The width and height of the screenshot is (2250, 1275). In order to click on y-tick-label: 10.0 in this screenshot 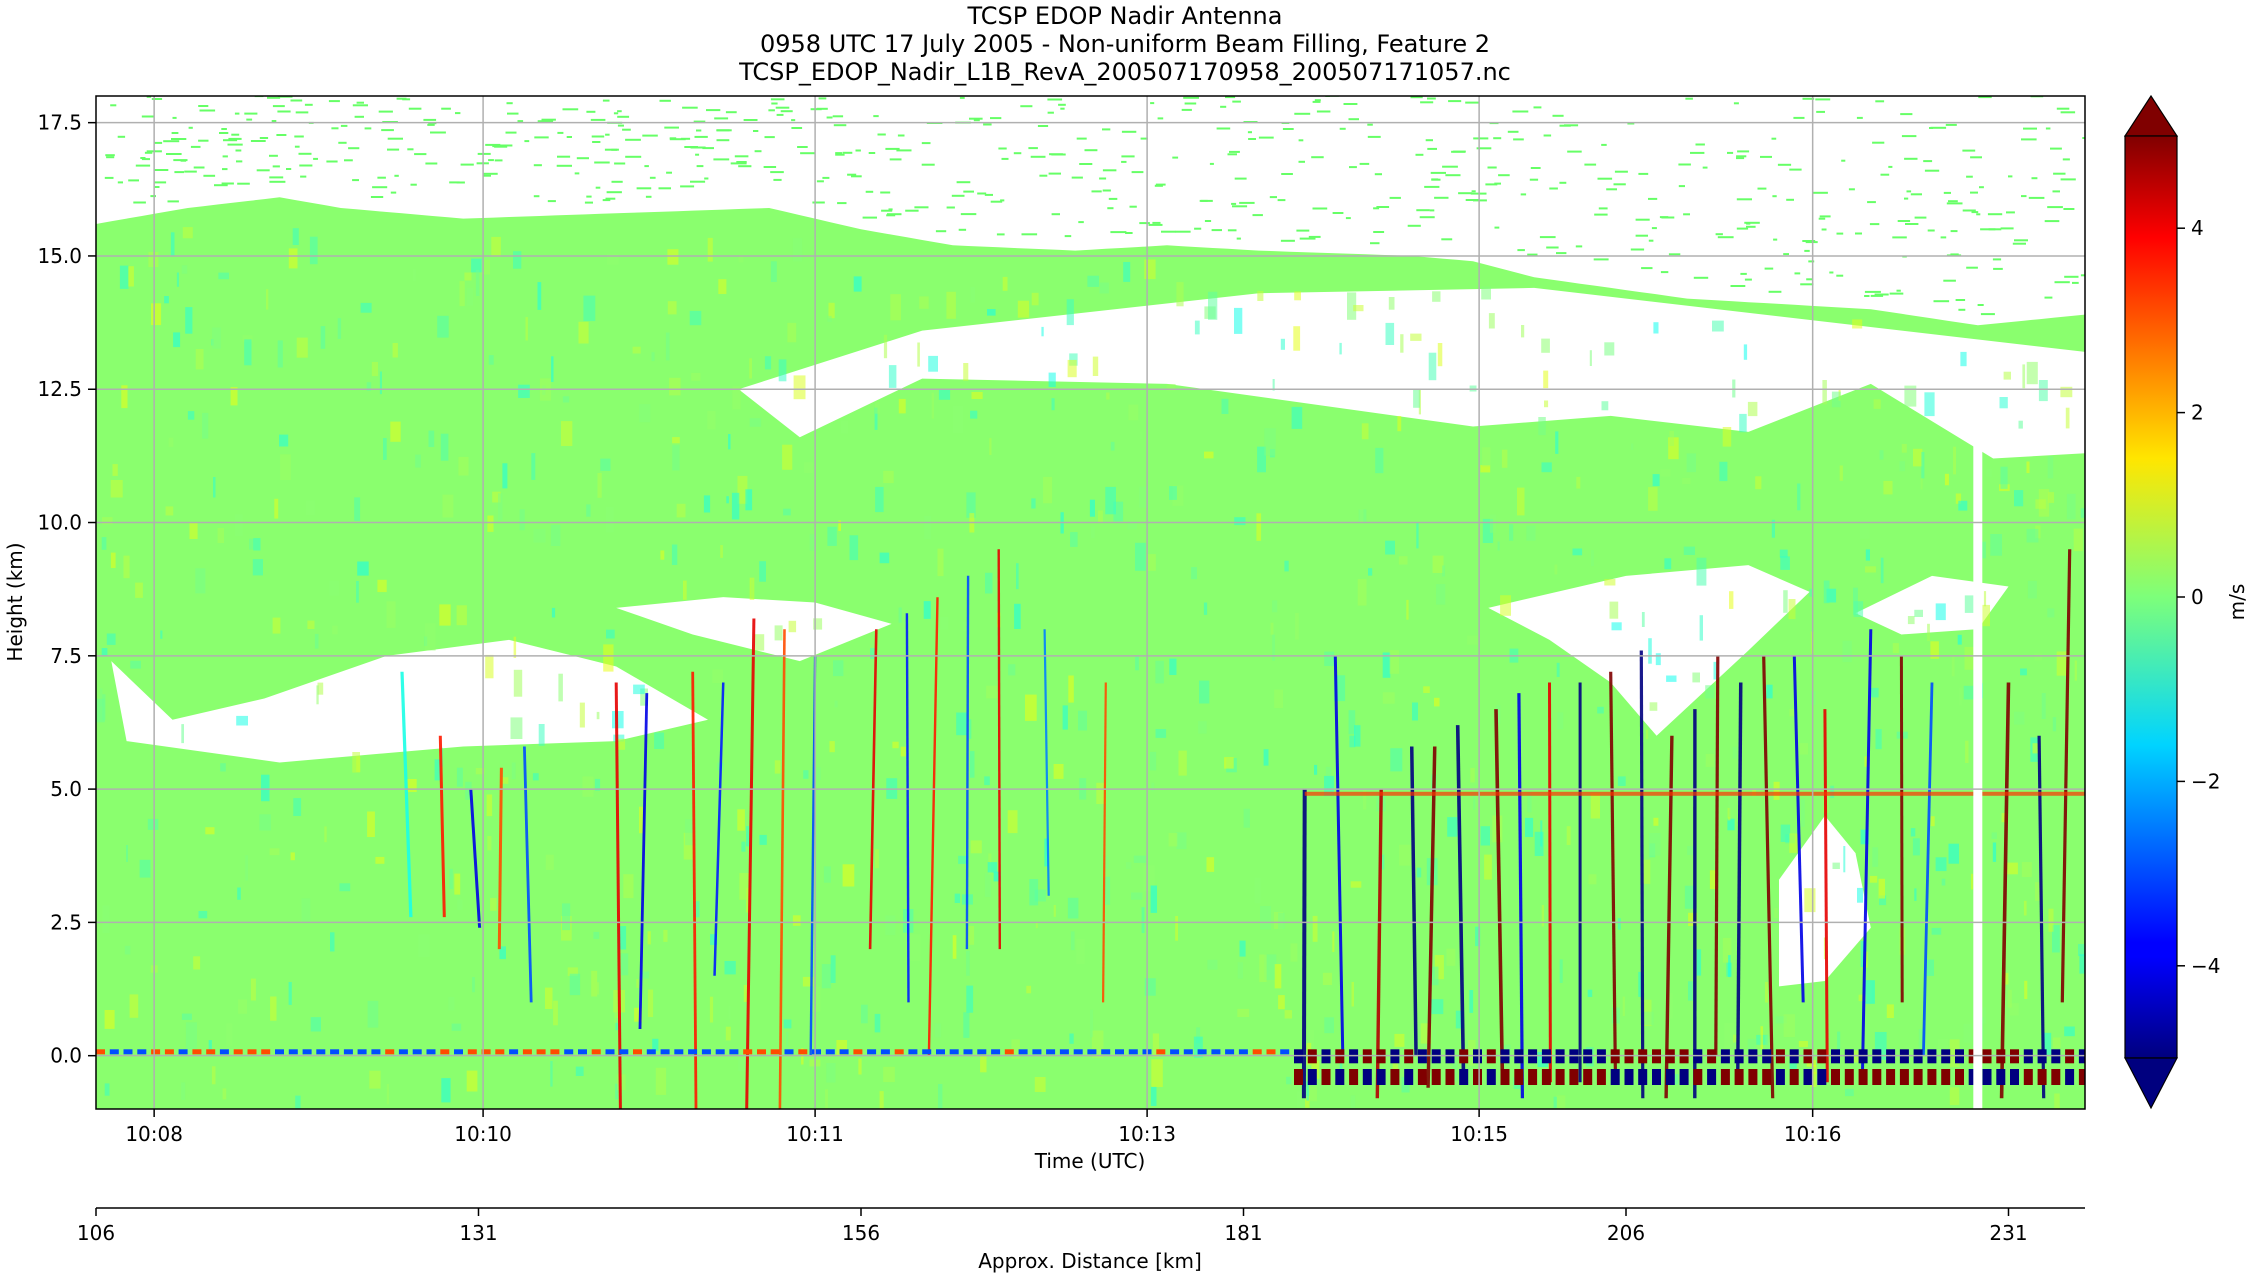, I will do `click(59, 523)`.